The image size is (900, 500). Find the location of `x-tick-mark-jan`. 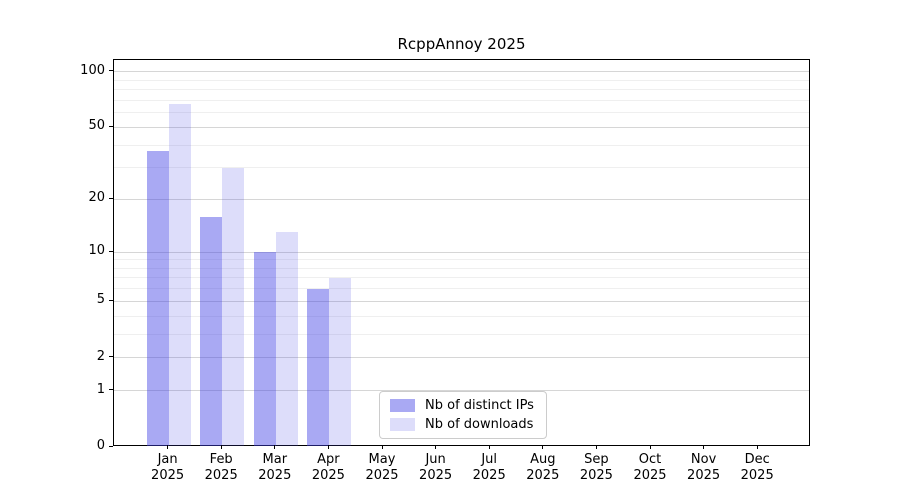

x-tick-mark-jan is located at coordinates (168, 447).